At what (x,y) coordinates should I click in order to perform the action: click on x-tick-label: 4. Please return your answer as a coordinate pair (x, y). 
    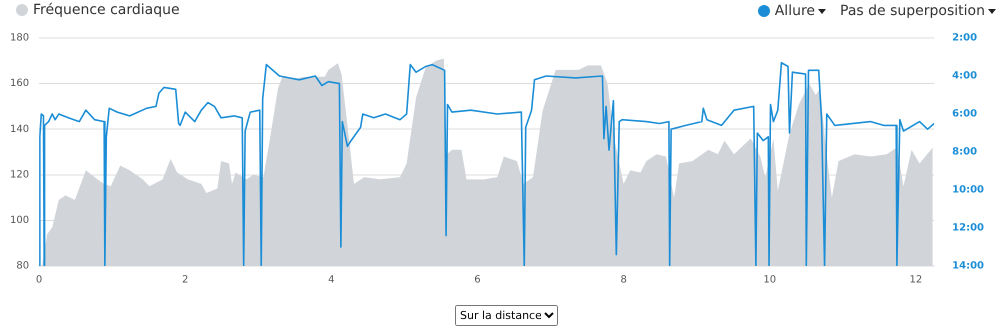
    Looking at the image, I should click on (331, 280).